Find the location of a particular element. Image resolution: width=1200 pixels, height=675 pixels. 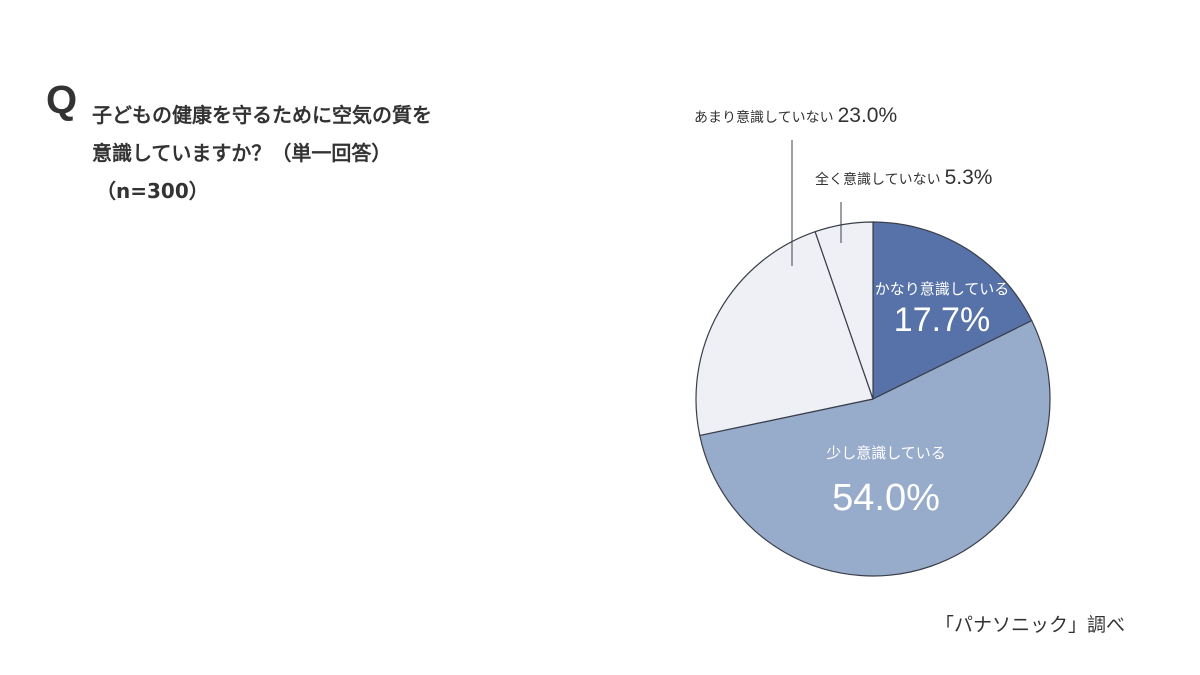

source-note: 「パナソニック」調べ is located at coordinates (1030, 625).